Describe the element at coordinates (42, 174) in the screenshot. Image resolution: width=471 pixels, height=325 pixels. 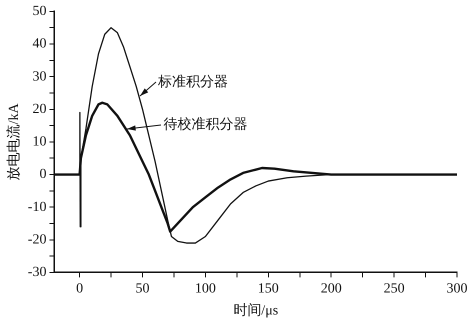
I see `y-tick-label: 0` at that location.